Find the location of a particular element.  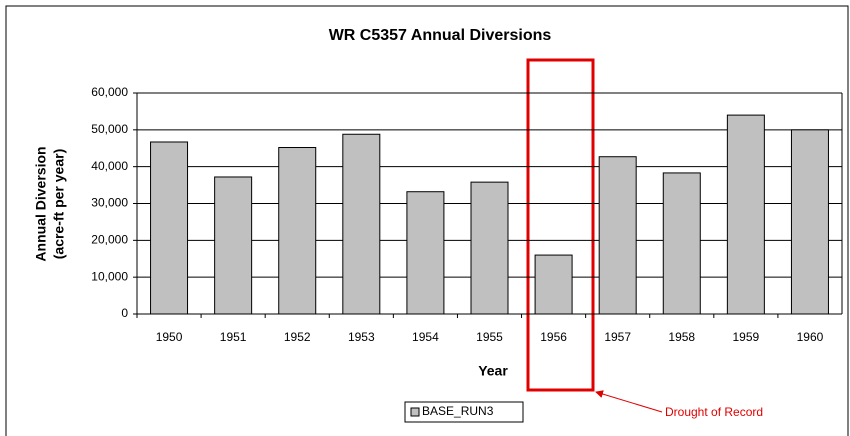

x-tick-label: 1955 is located at coordinates (489, 337).